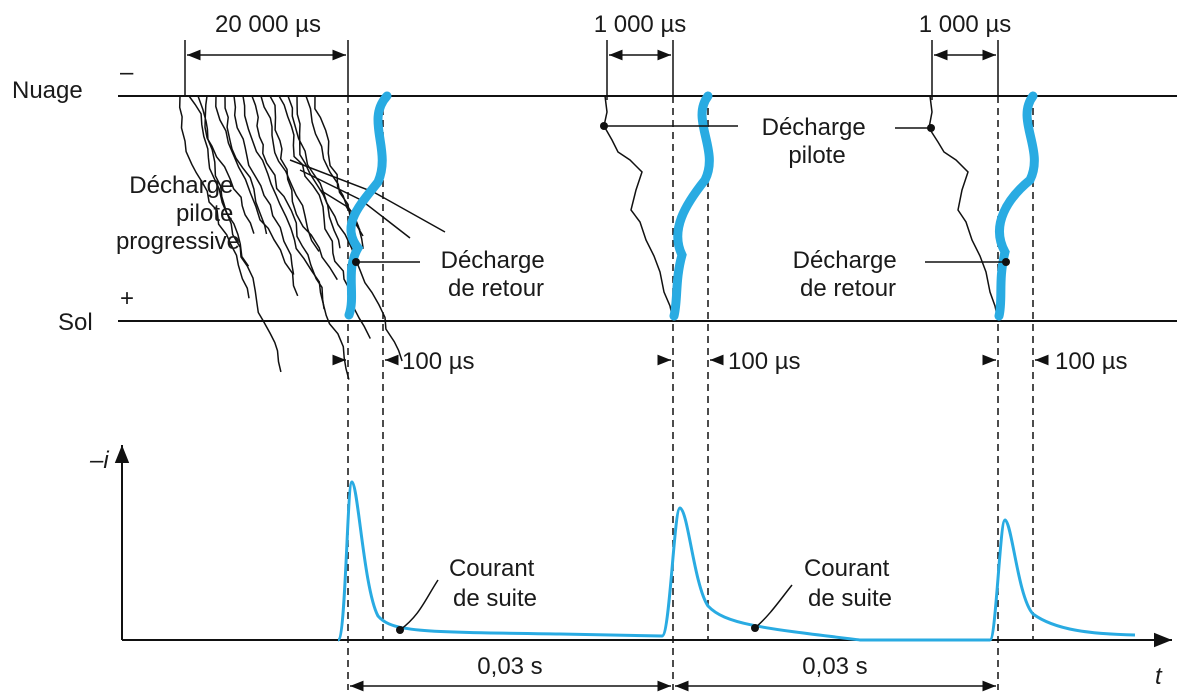 The height and width of the screenshot is (700, 1177). What do you see at coordinates (127, 298) in the screenshot?
I see `ground-sign: +` at bounding box center [127, 298].